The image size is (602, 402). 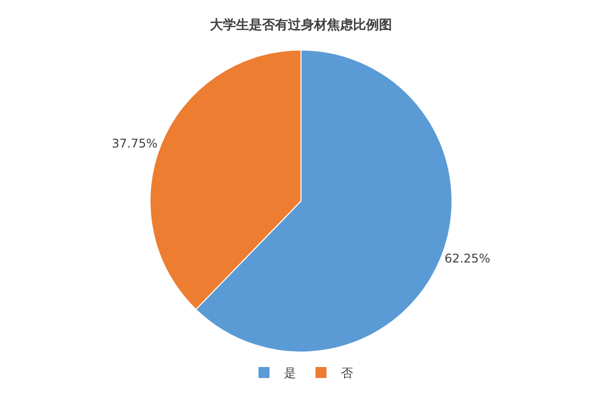 What do you see at coordinates (347, 373) in the screenshot?
I see `legend-label: 否` at bounding box center [347, 373].